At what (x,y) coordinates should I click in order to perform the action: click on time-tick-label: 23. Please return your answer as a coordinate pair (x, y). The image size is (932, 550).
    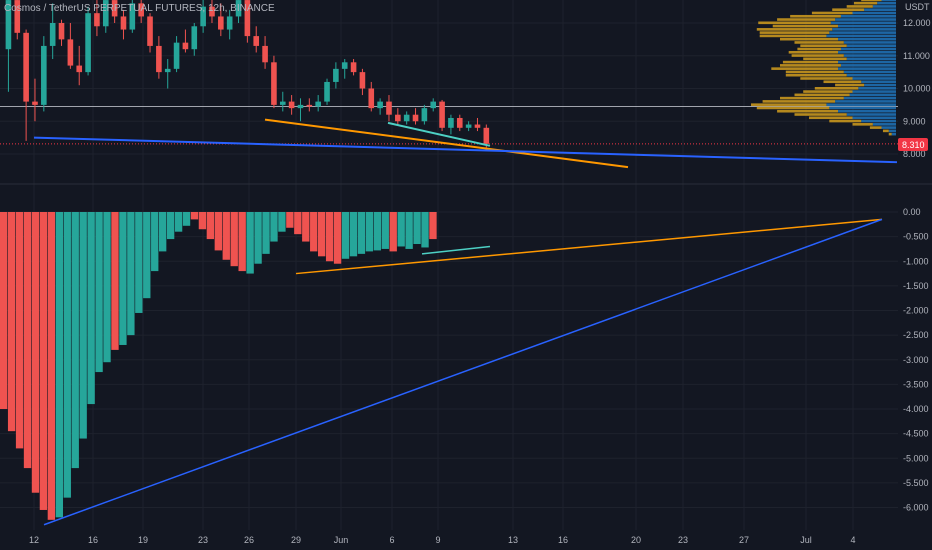
    Looking at the image, I should click on (203, 540).